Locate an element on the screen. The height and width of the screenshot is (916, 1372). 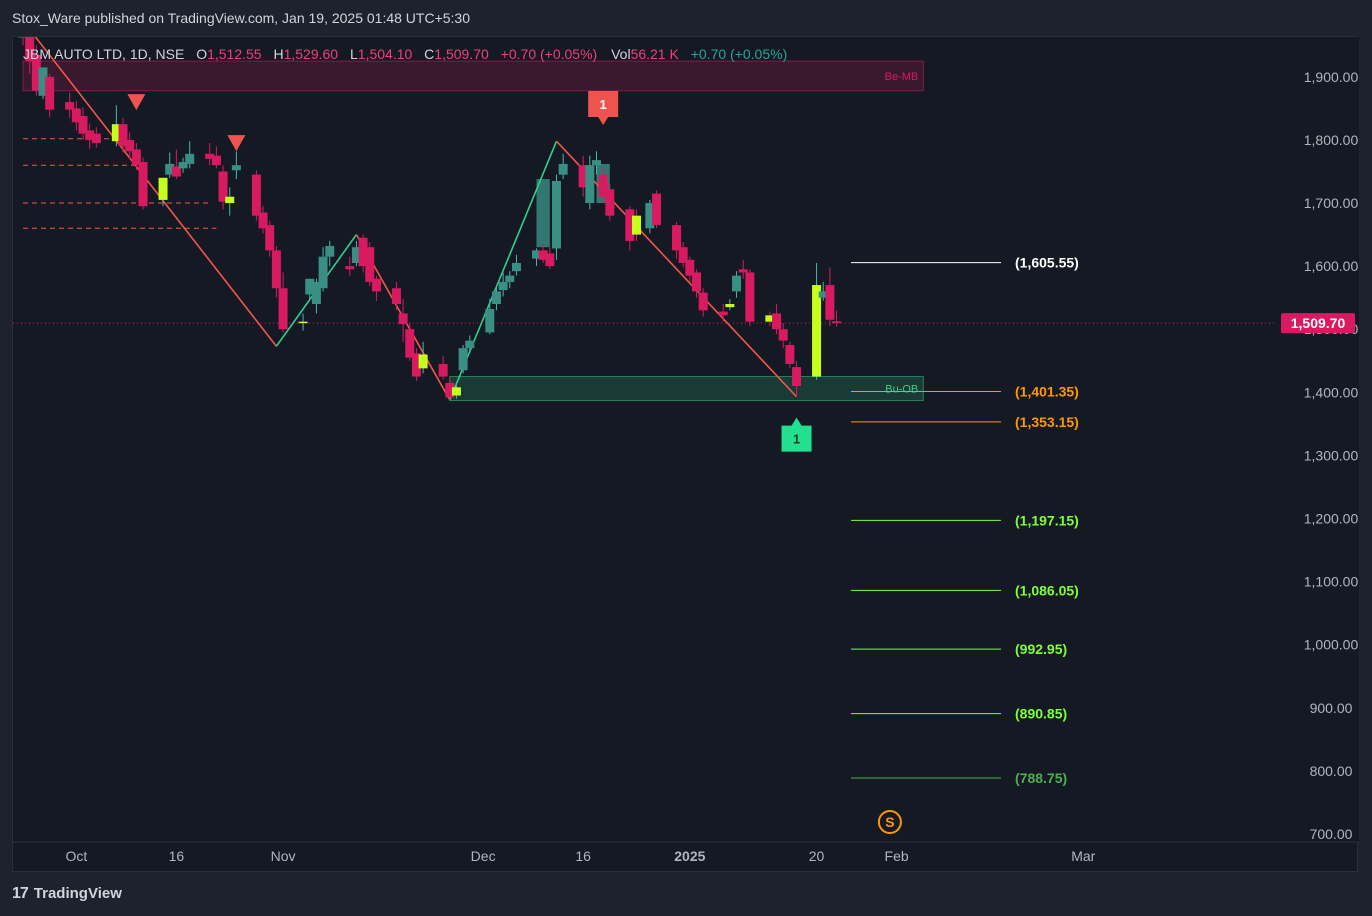
sell-triangle-icon is located at coordinates (136, 102).